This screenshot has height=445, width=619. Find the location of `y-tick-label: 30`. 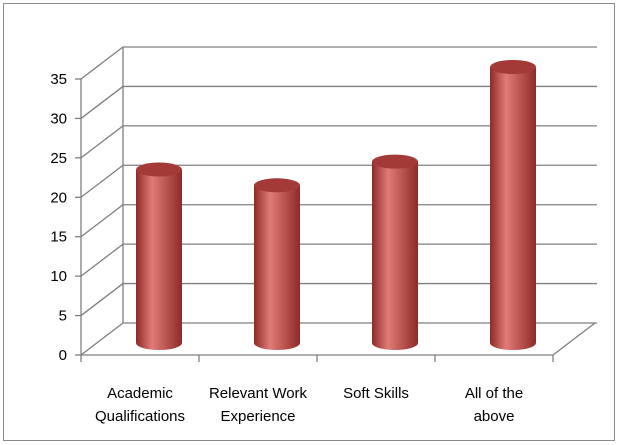

y-tick-label: 30 is located at coordinates (58, 118).